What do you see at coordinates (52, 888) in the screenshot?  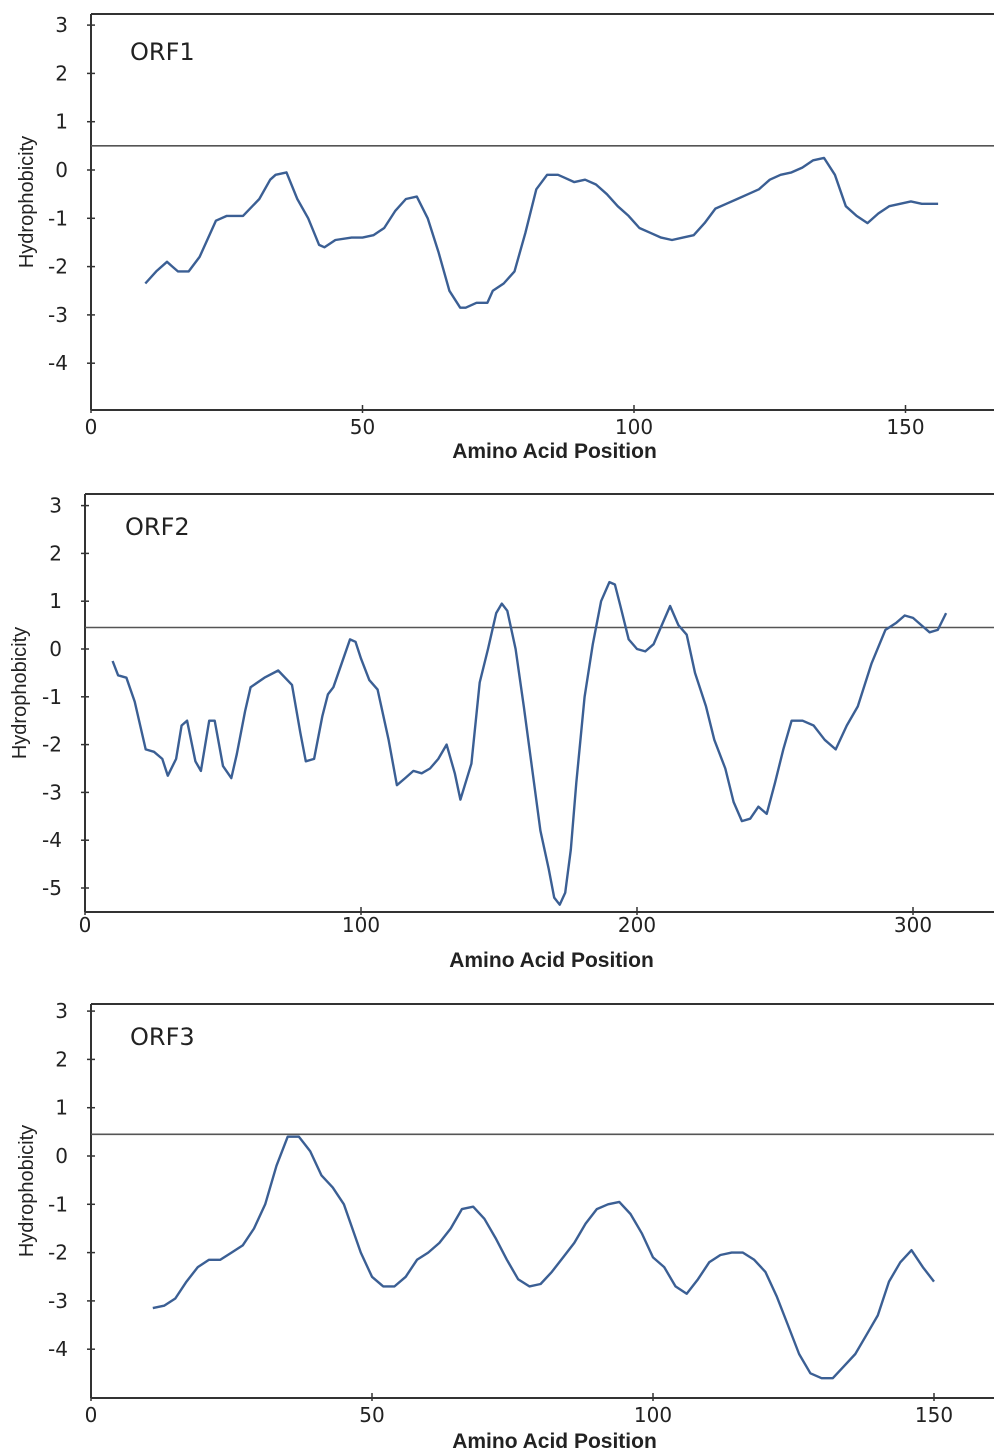 I see `y-tick-label: -5` at bounding box center [52, 888].